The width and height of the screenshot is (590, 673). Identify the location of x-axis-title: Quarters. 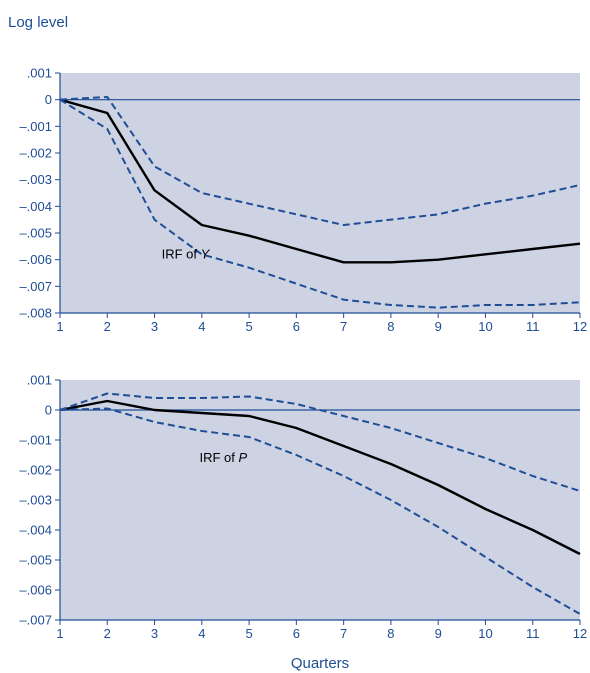
(320, 663).